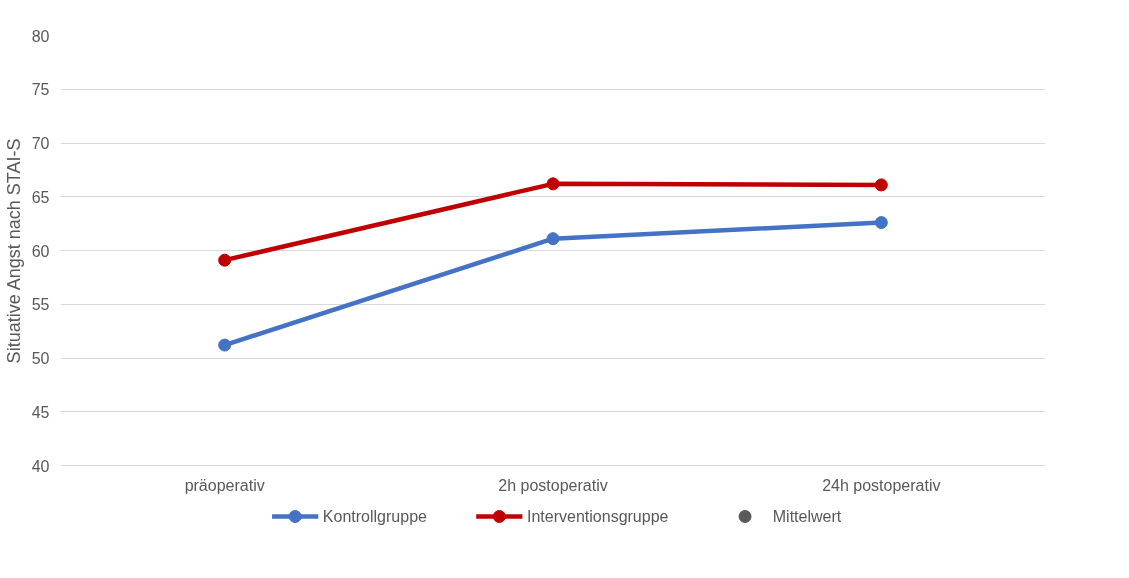 The image size is (1129, 578). I want to click on x-tick-label: 2h postoperativ, so click(553, 485).